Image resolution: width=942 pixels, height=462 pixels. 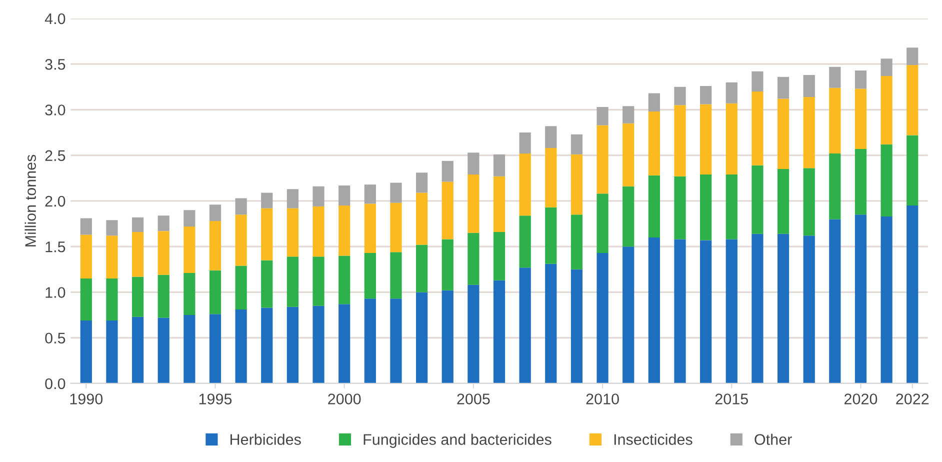 I want to click on x-tick-label: 2000, so click(x=344, y=399).